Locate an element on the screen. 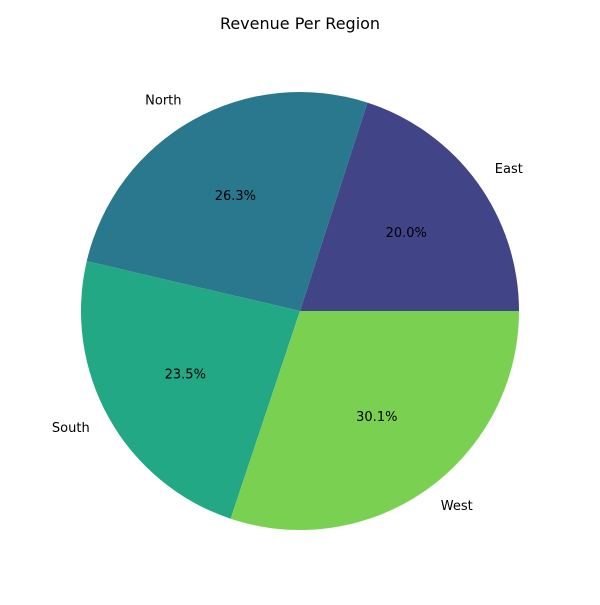  pie-slice-east is located at coordinates (409, 206).